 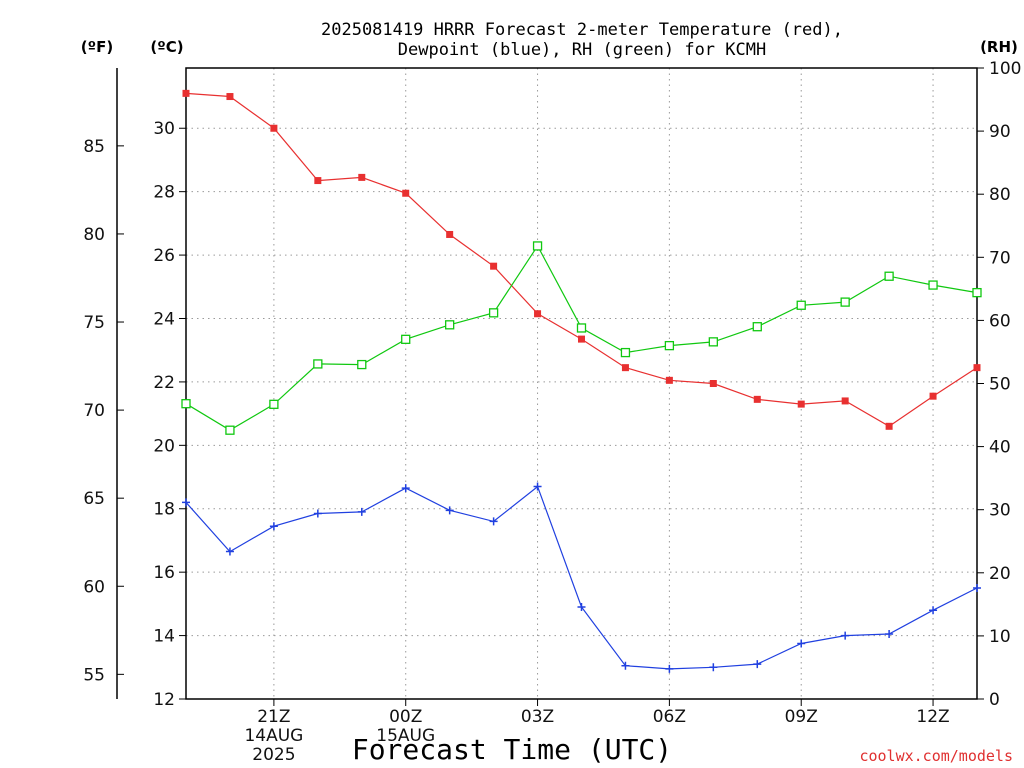 What do you see at coordinates (405, 717) in the screenshot?
I see `x-tick-label: 00Z` at bounding box center [405, 717].